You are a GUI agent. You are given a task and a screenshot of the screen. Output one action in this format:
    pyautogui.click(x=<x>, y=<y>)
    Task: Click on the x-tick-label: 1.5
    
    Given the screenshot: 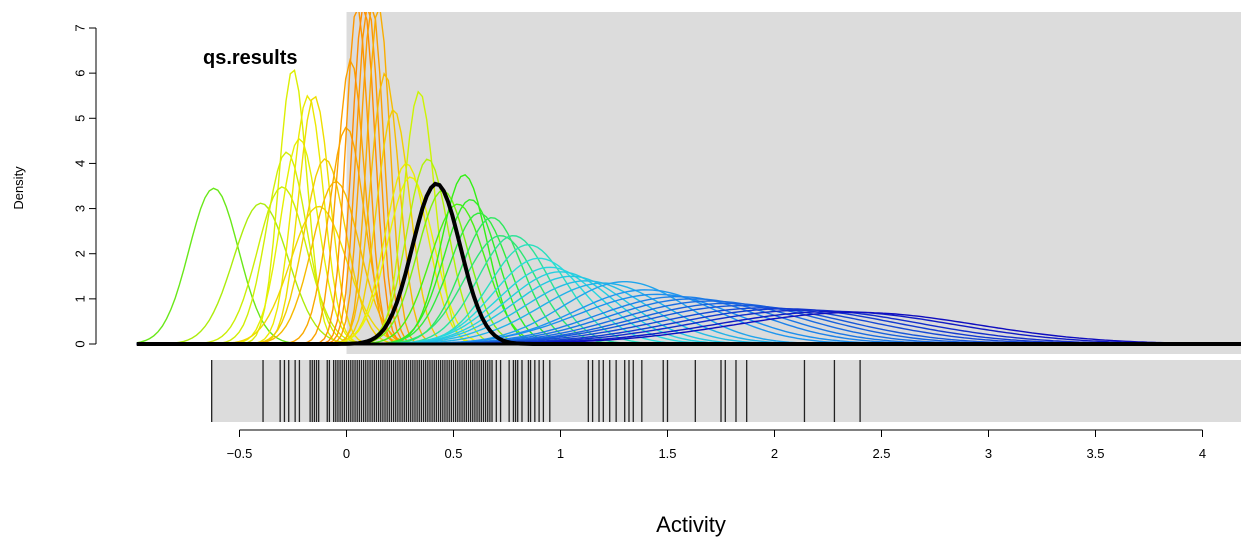 What is the action you would take?
    pyautogui.click(x=667, y=453)
    